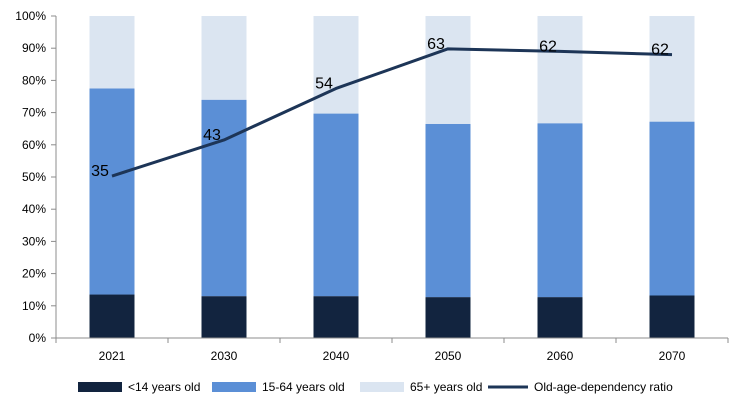 This screenshot has width=743, height=409. What do you see at coordinates (34, 113) in the screenshot?
I see `y-tick-label: 70%` at bounding box center [34, 113].